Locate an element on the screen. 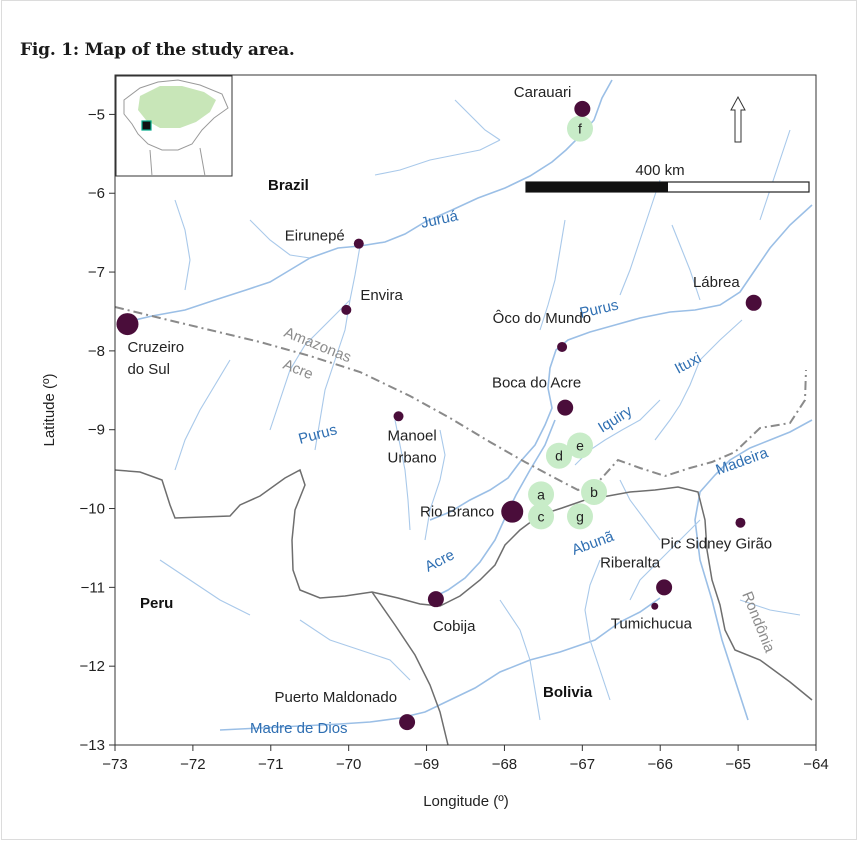 Image resolution: width=860 pixels, height=842 pixels. city-marker-riberalta is located at coordinates (664, 587).